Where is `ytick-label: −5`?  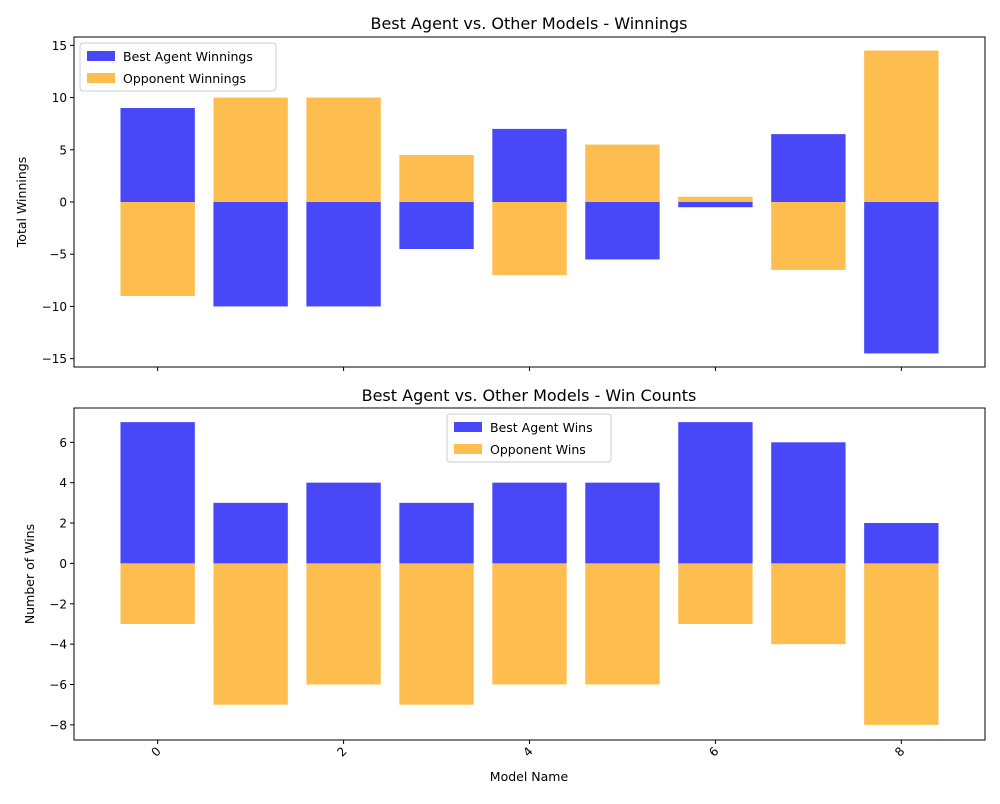 ytick-label: −5 is located at coordinates (58, 255).